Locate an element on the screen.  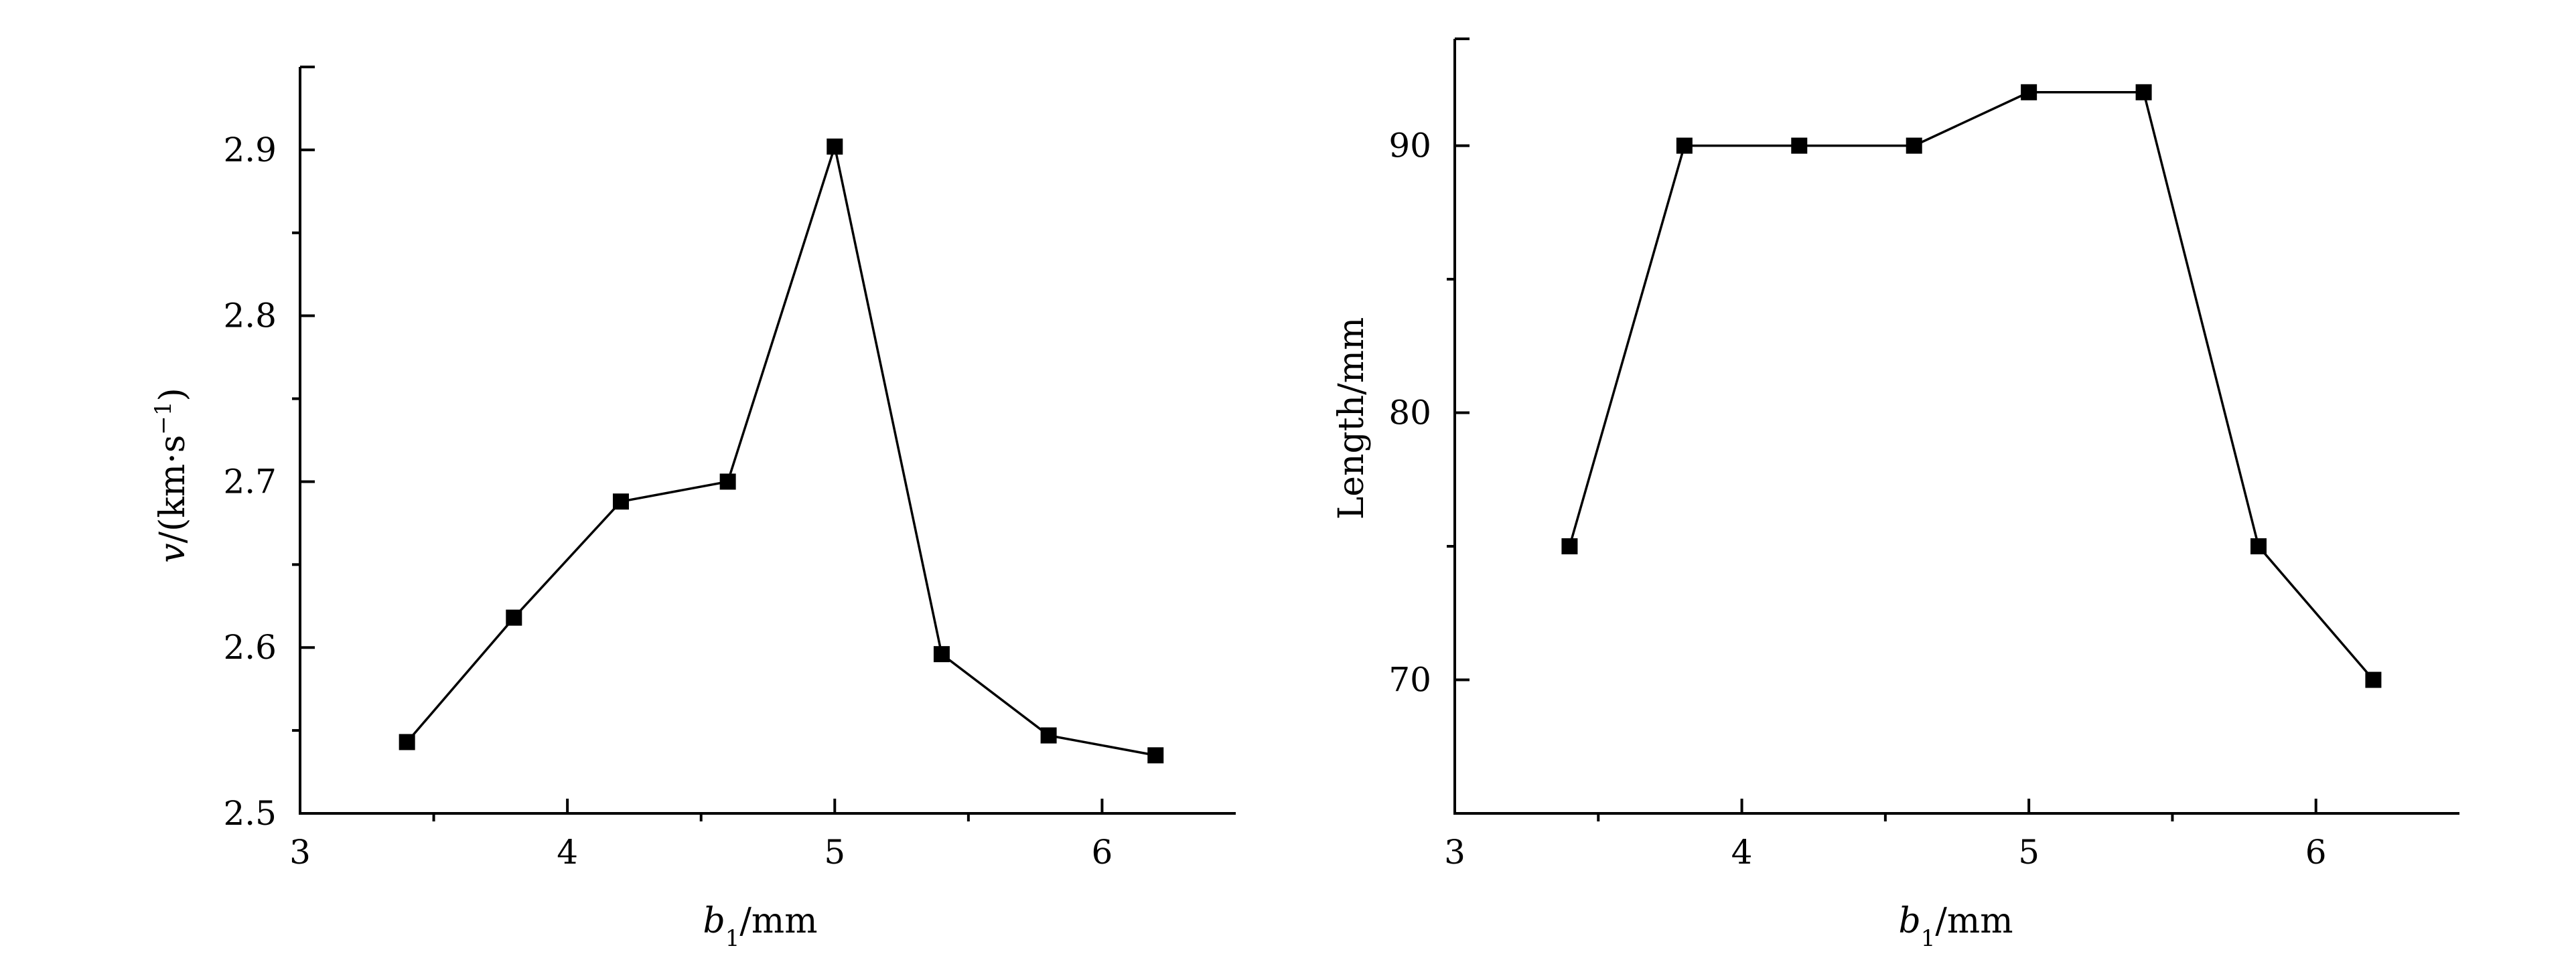
x-title-main-left: b is located at coordinates (714, 921).